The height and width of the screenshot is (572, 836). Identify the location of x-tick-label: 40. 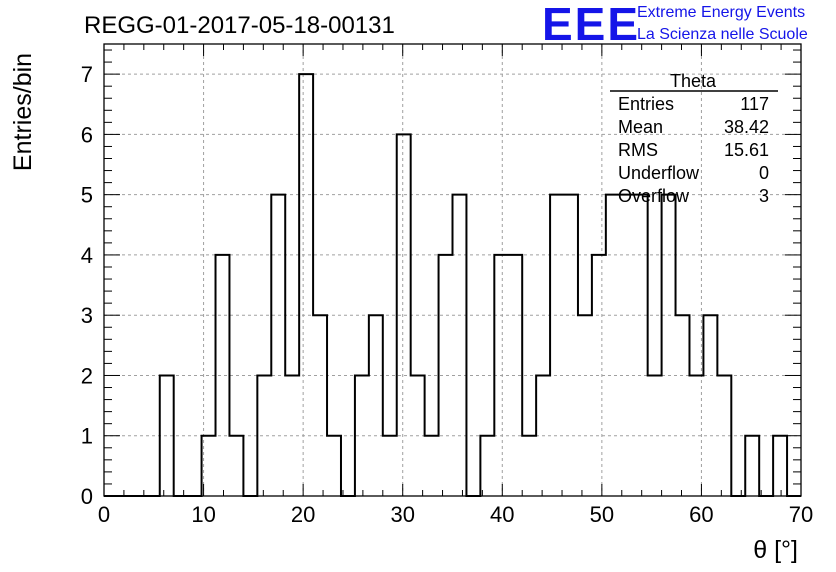
(502, 514).